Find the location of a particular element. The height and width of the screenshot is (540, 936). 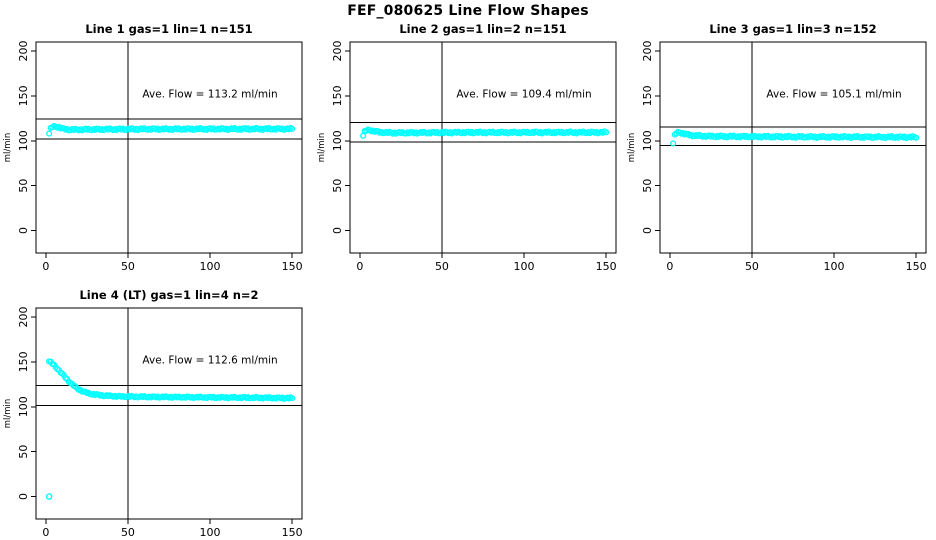

ave-flow-annotation: Ave. Flow = 113.2 ml/min is located at coordinates (209, 95).